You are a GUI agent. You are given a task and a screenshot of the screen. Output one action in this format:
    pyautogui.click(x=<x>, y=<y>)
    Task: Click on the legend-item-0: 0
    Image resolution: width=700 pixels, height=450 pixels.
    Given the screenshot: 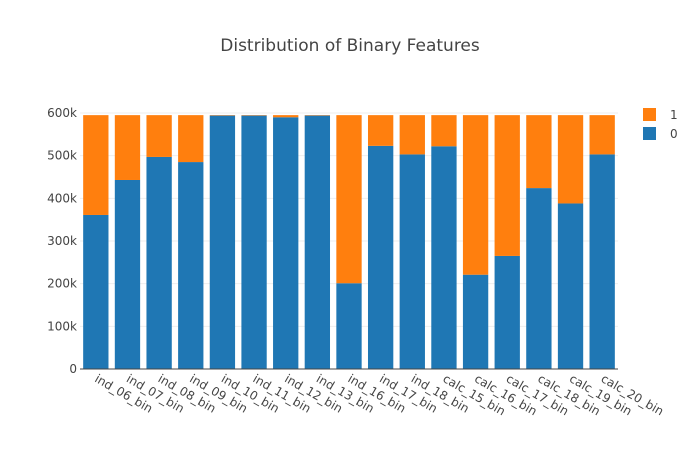 What is the action you would take?
    pyautogui.click(x=660, y=134)
    